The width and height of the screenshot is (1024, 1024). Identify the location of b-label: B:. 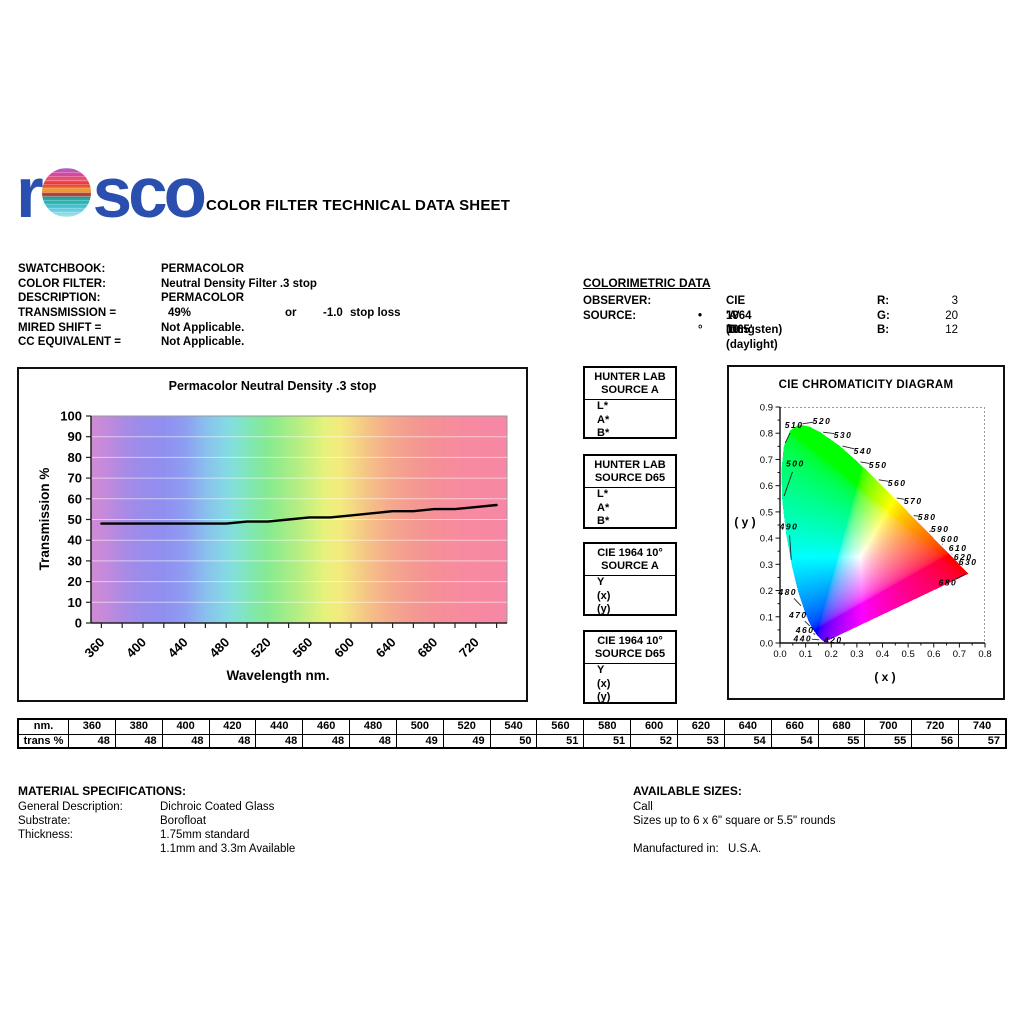
(883, 330).